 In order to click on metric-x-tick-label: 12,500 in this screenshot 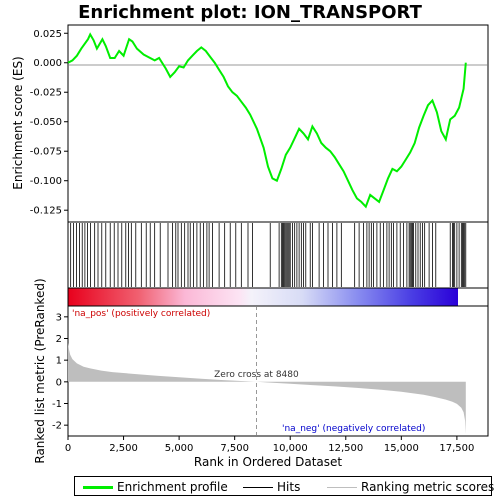, I will do `click(345, 448)`.